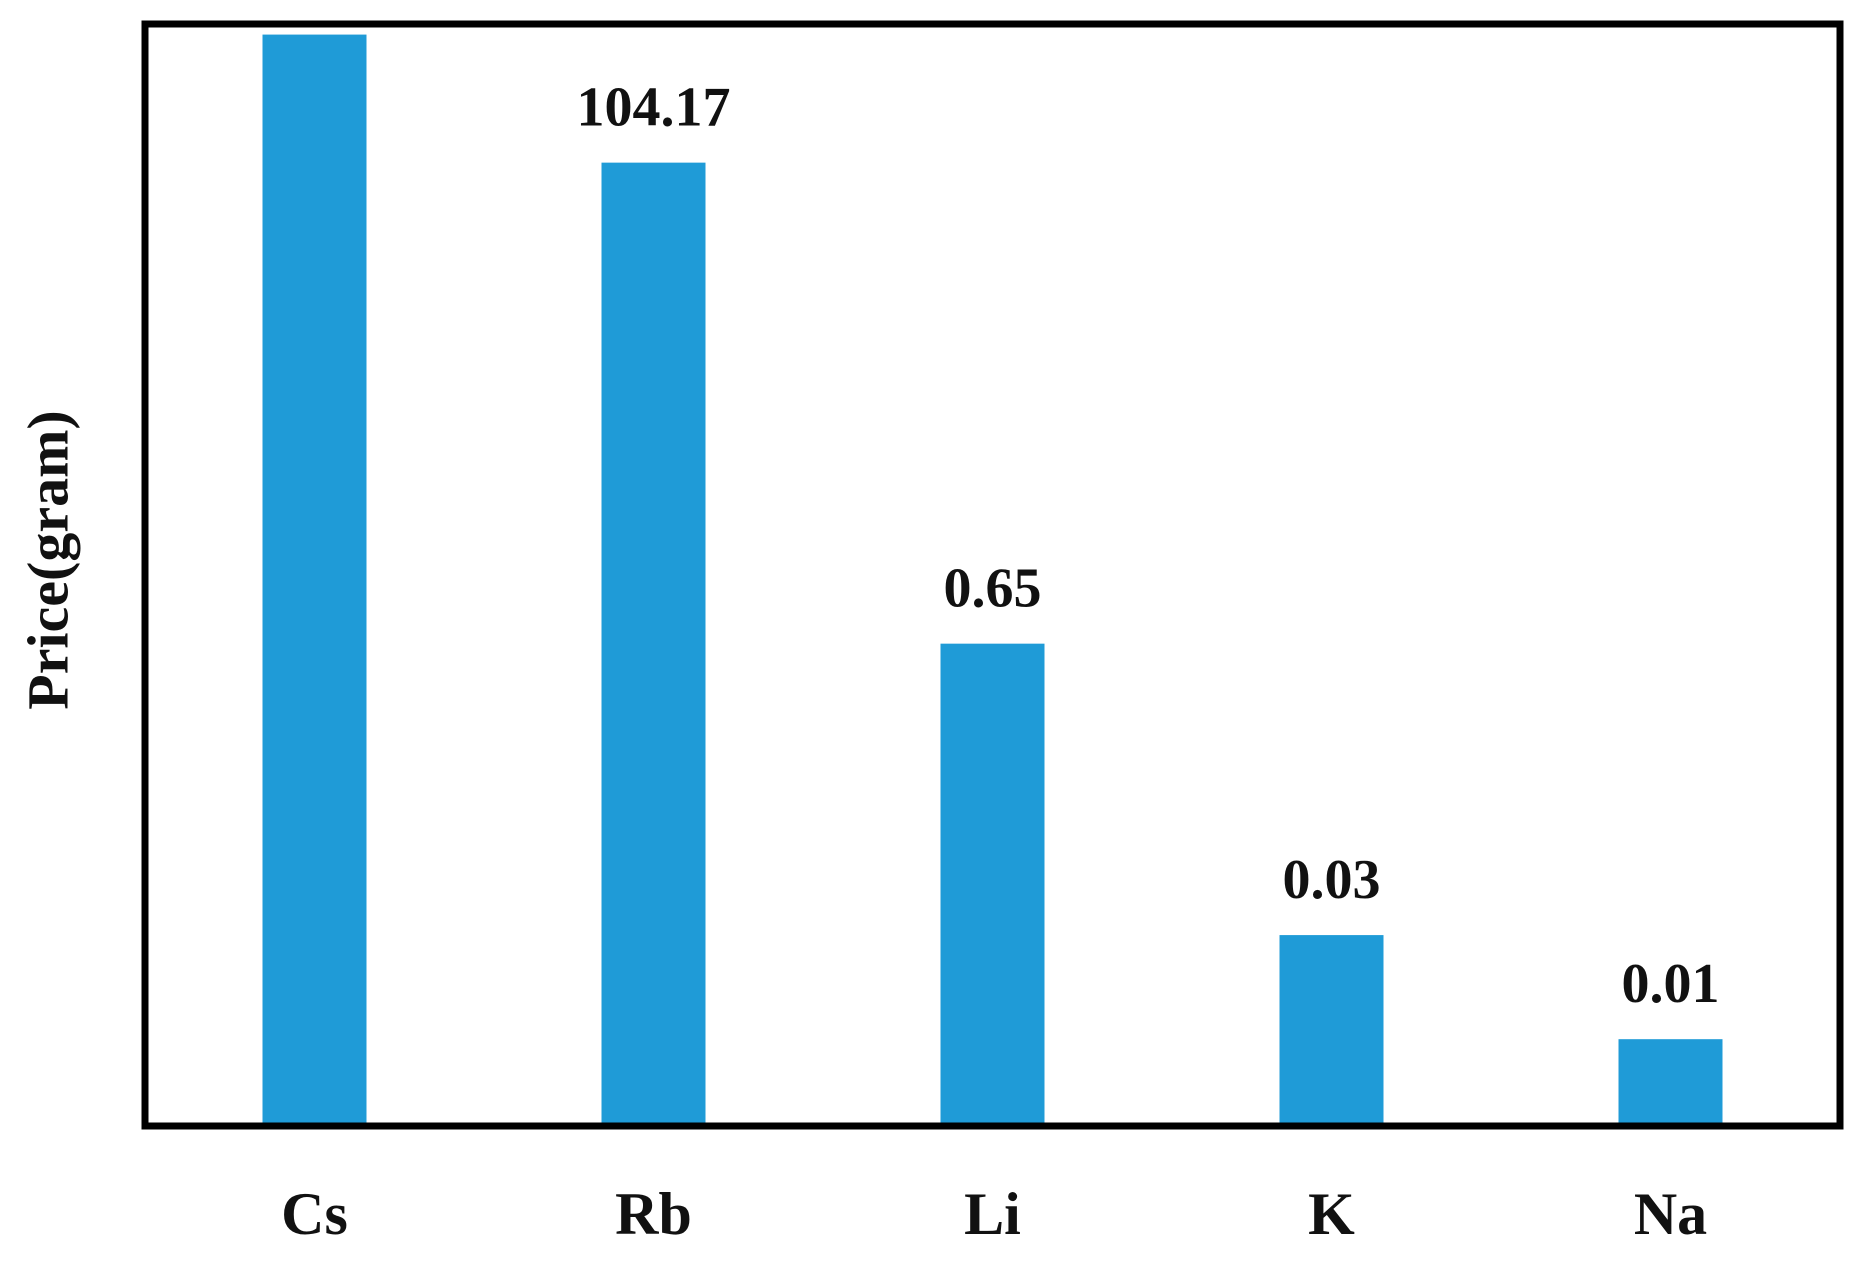 This screenshot has height=1261, width=1863. What do you see at coordinates (654, 107) in the screenshot?
I see `data-label: 104.17` at bounding box center [654, 107].